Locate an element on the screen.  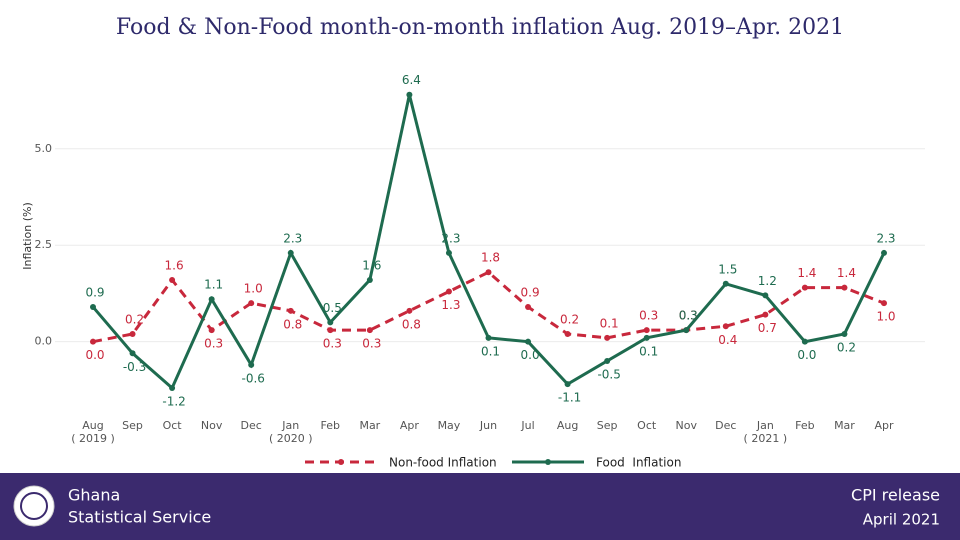
data-label: 1.3 is located at coordinates (450, 305).